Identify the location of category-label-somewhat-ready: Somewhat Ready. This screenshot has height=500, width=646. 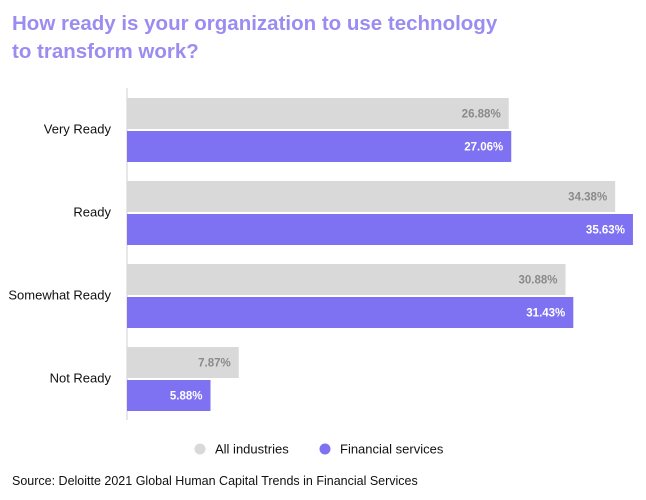
(59, 294).